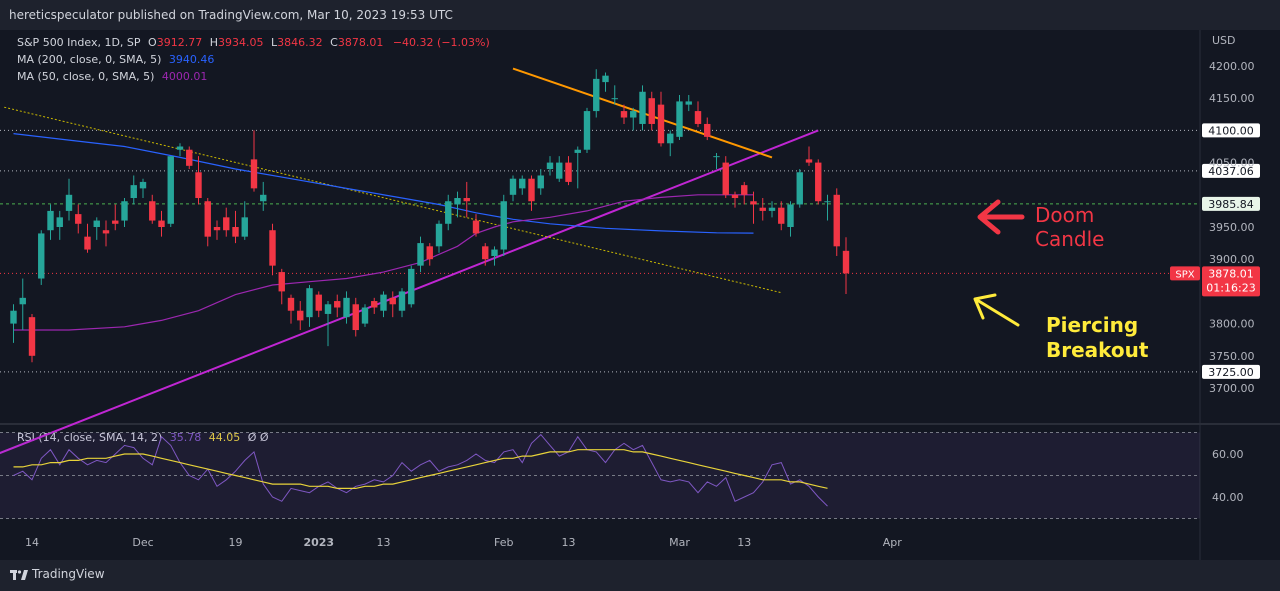  What do you see at coordinates (57, 574) in the screenshot?
I see `tradingview-brand: TradingView` at bounding box center [57, 574].